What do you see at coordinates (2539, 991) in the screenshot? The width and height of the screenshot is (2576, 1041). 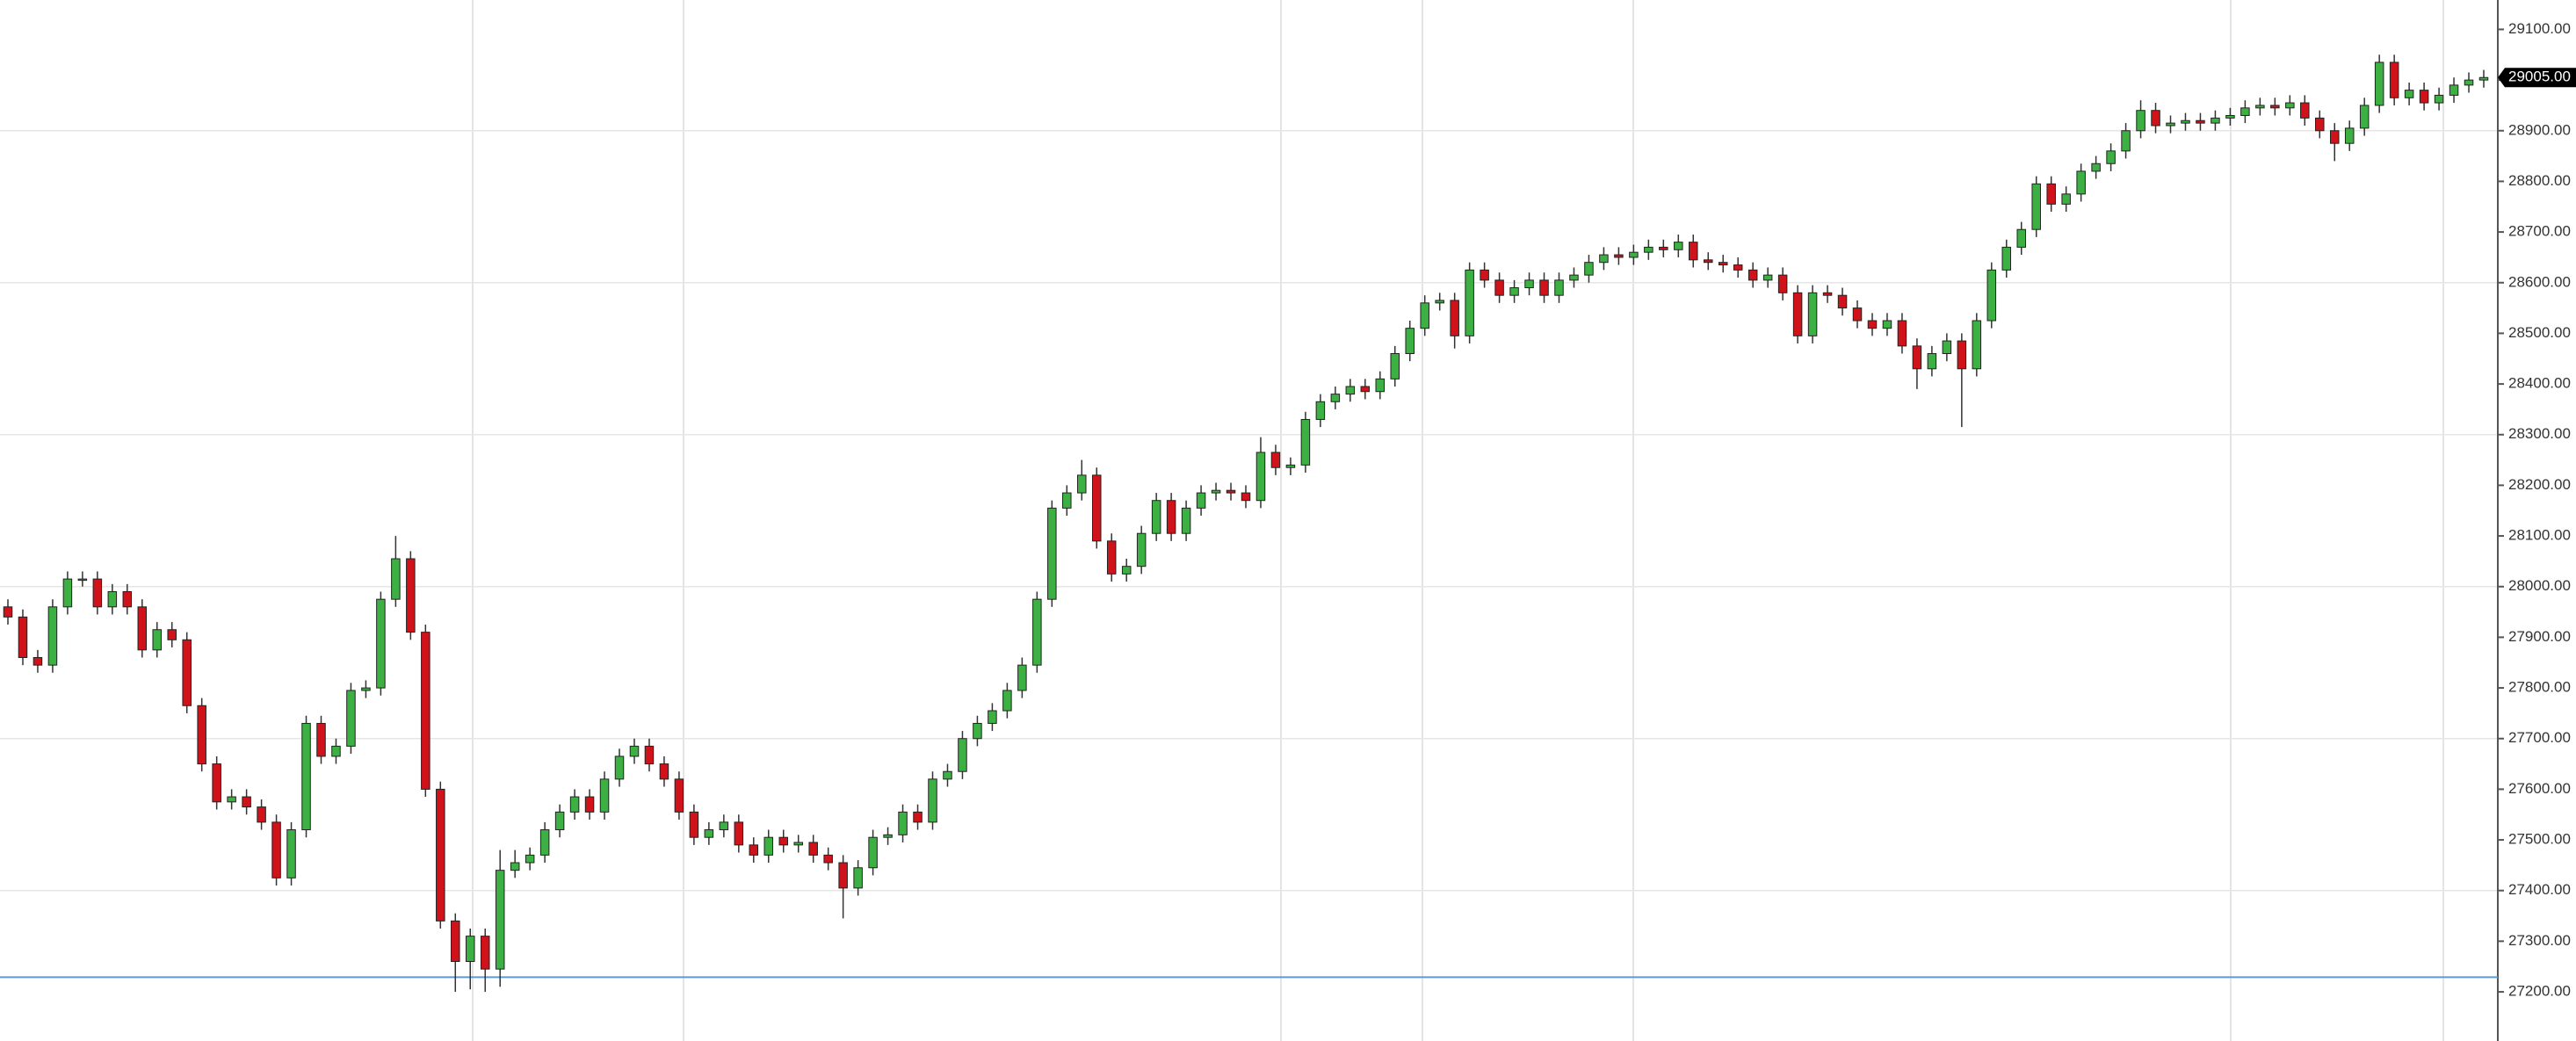 I see `y-tick-label: 27200.00` at bounding box center [2539, 991].